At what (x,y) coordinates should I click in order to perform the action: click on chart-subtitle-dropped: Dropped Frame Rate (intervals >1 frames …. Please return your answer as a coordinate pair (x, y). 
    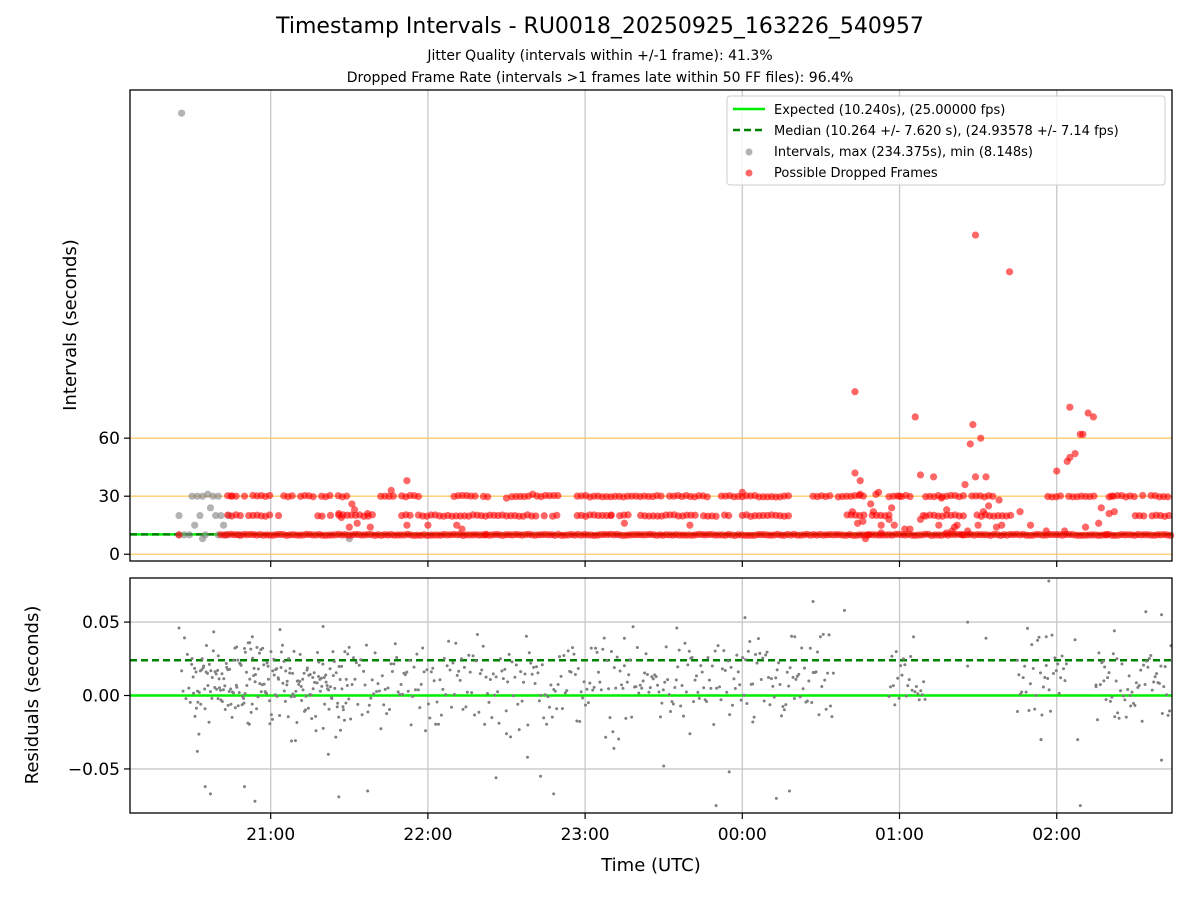
    Looking at the image, I should click on (600, 78).